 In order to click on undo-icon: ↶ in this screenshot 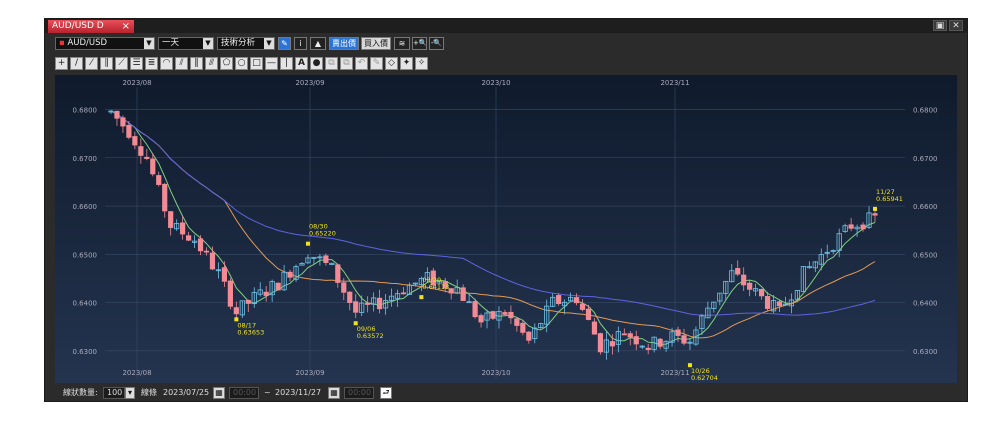, I will do `click(361, 63)`.